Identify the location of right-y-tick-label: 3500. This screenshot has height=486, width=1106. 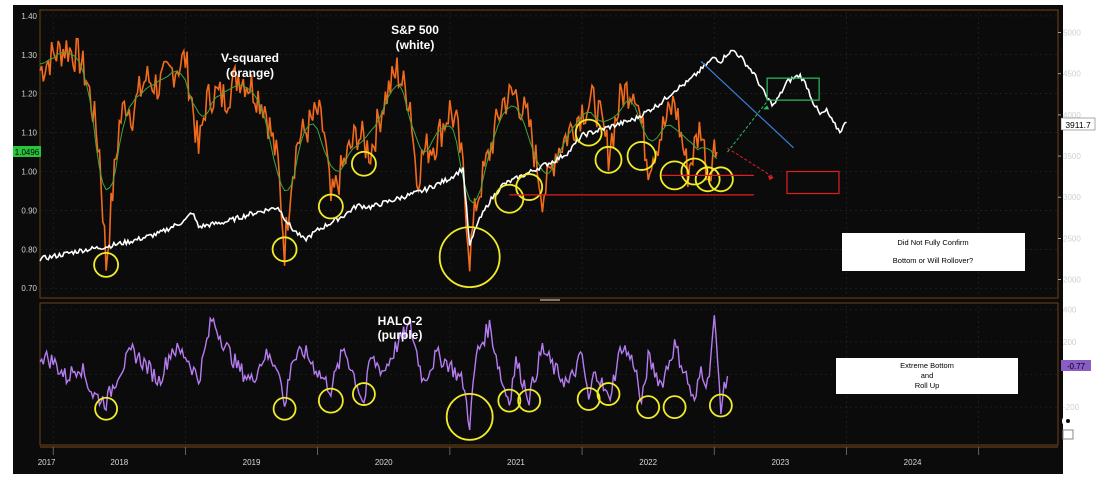
(1072, 156).